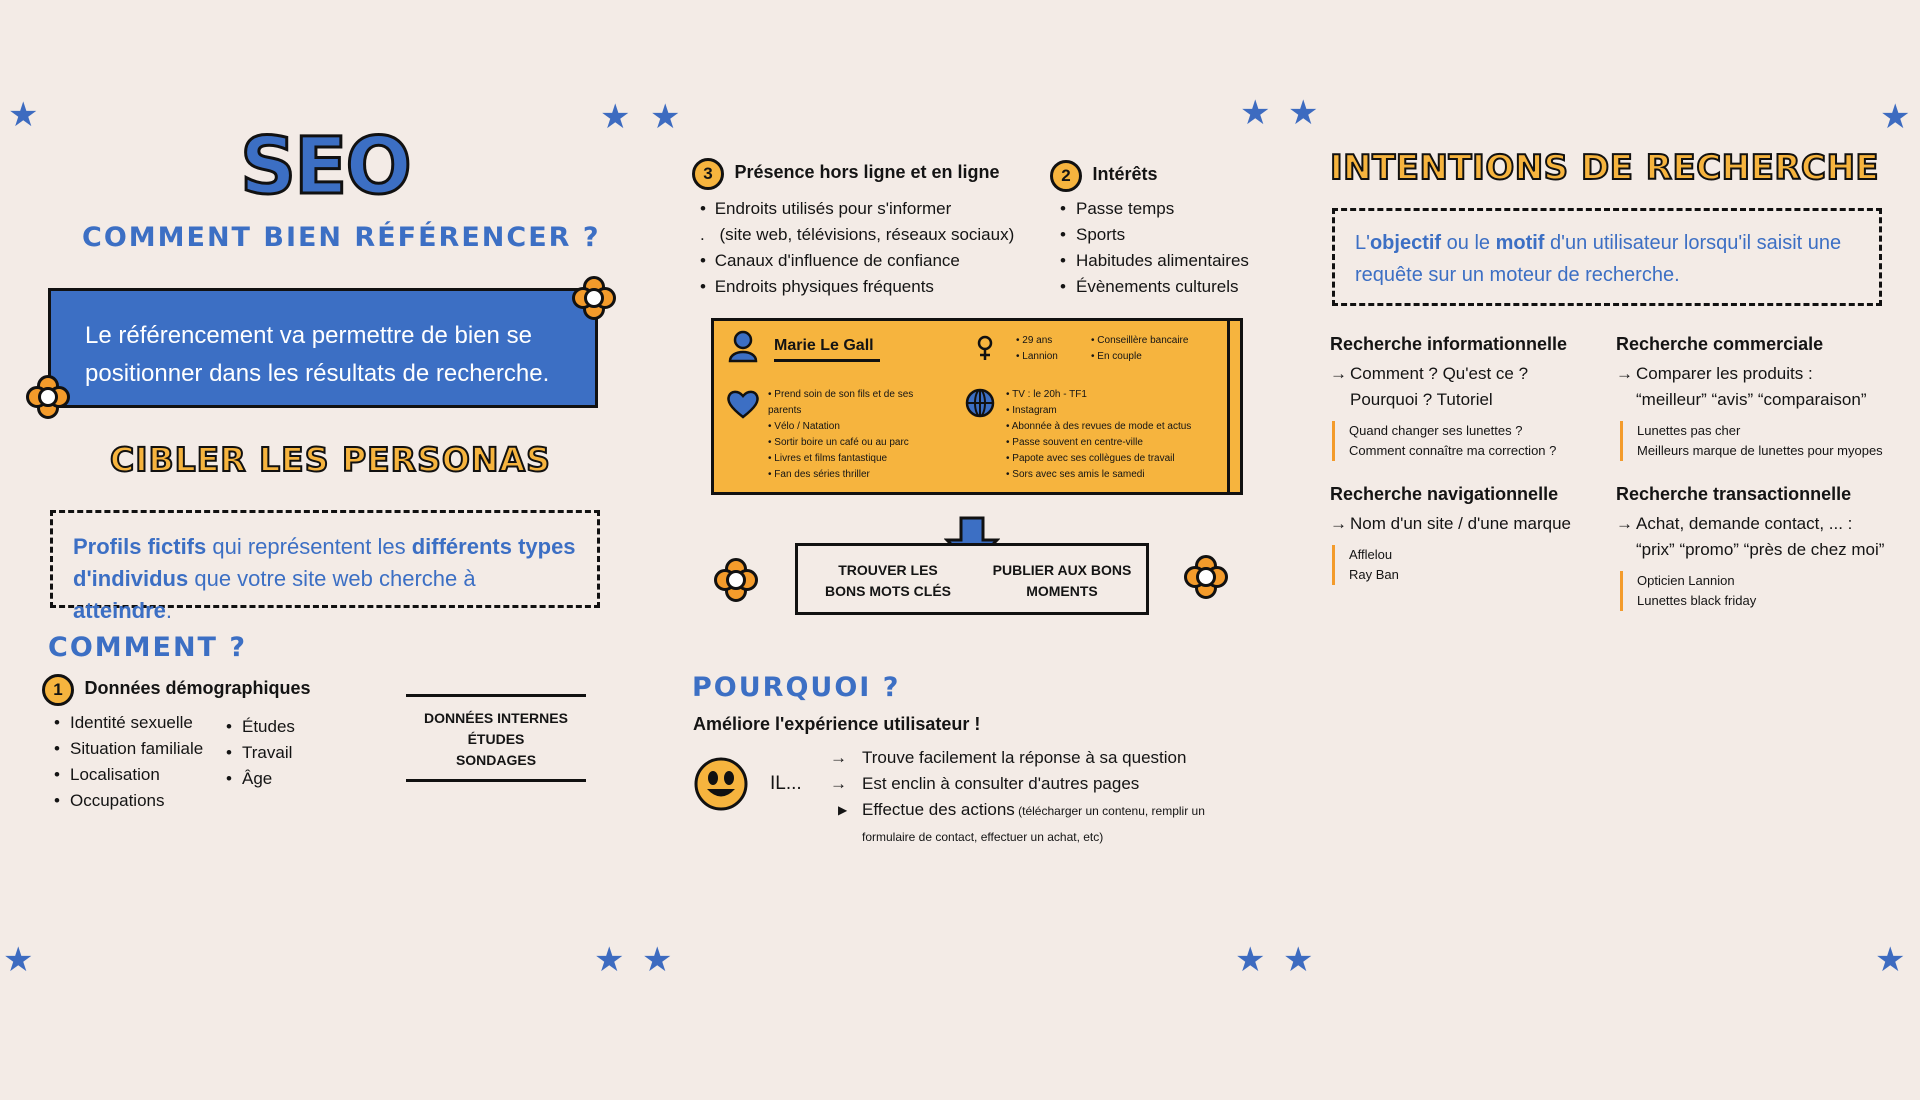  I want to click on personas-title: CIBLER LES PERSONAS, so click(330, 459).